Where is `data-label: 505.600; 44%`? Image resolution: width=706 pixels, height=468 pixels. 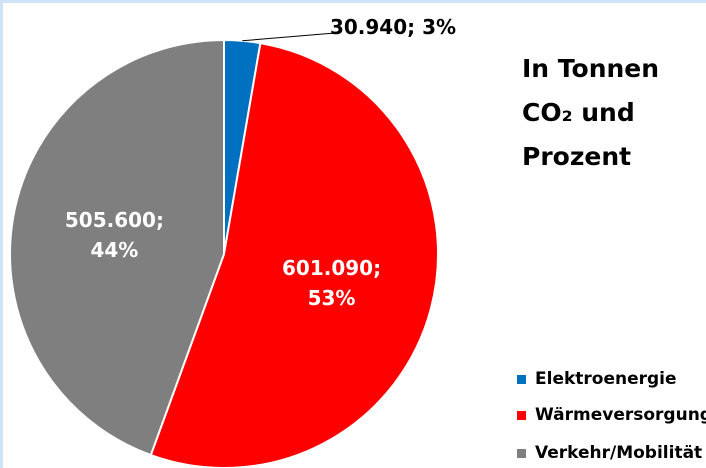 data-label: 505.600; 44% is located at coordinates (114, 234).